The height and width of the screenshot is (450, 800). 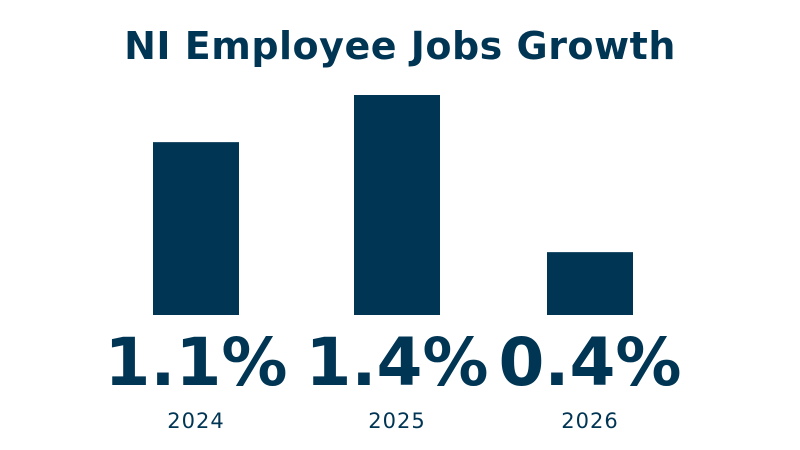 I want to click on data-label-2025: 1.4%, so click(x=396, y=362).